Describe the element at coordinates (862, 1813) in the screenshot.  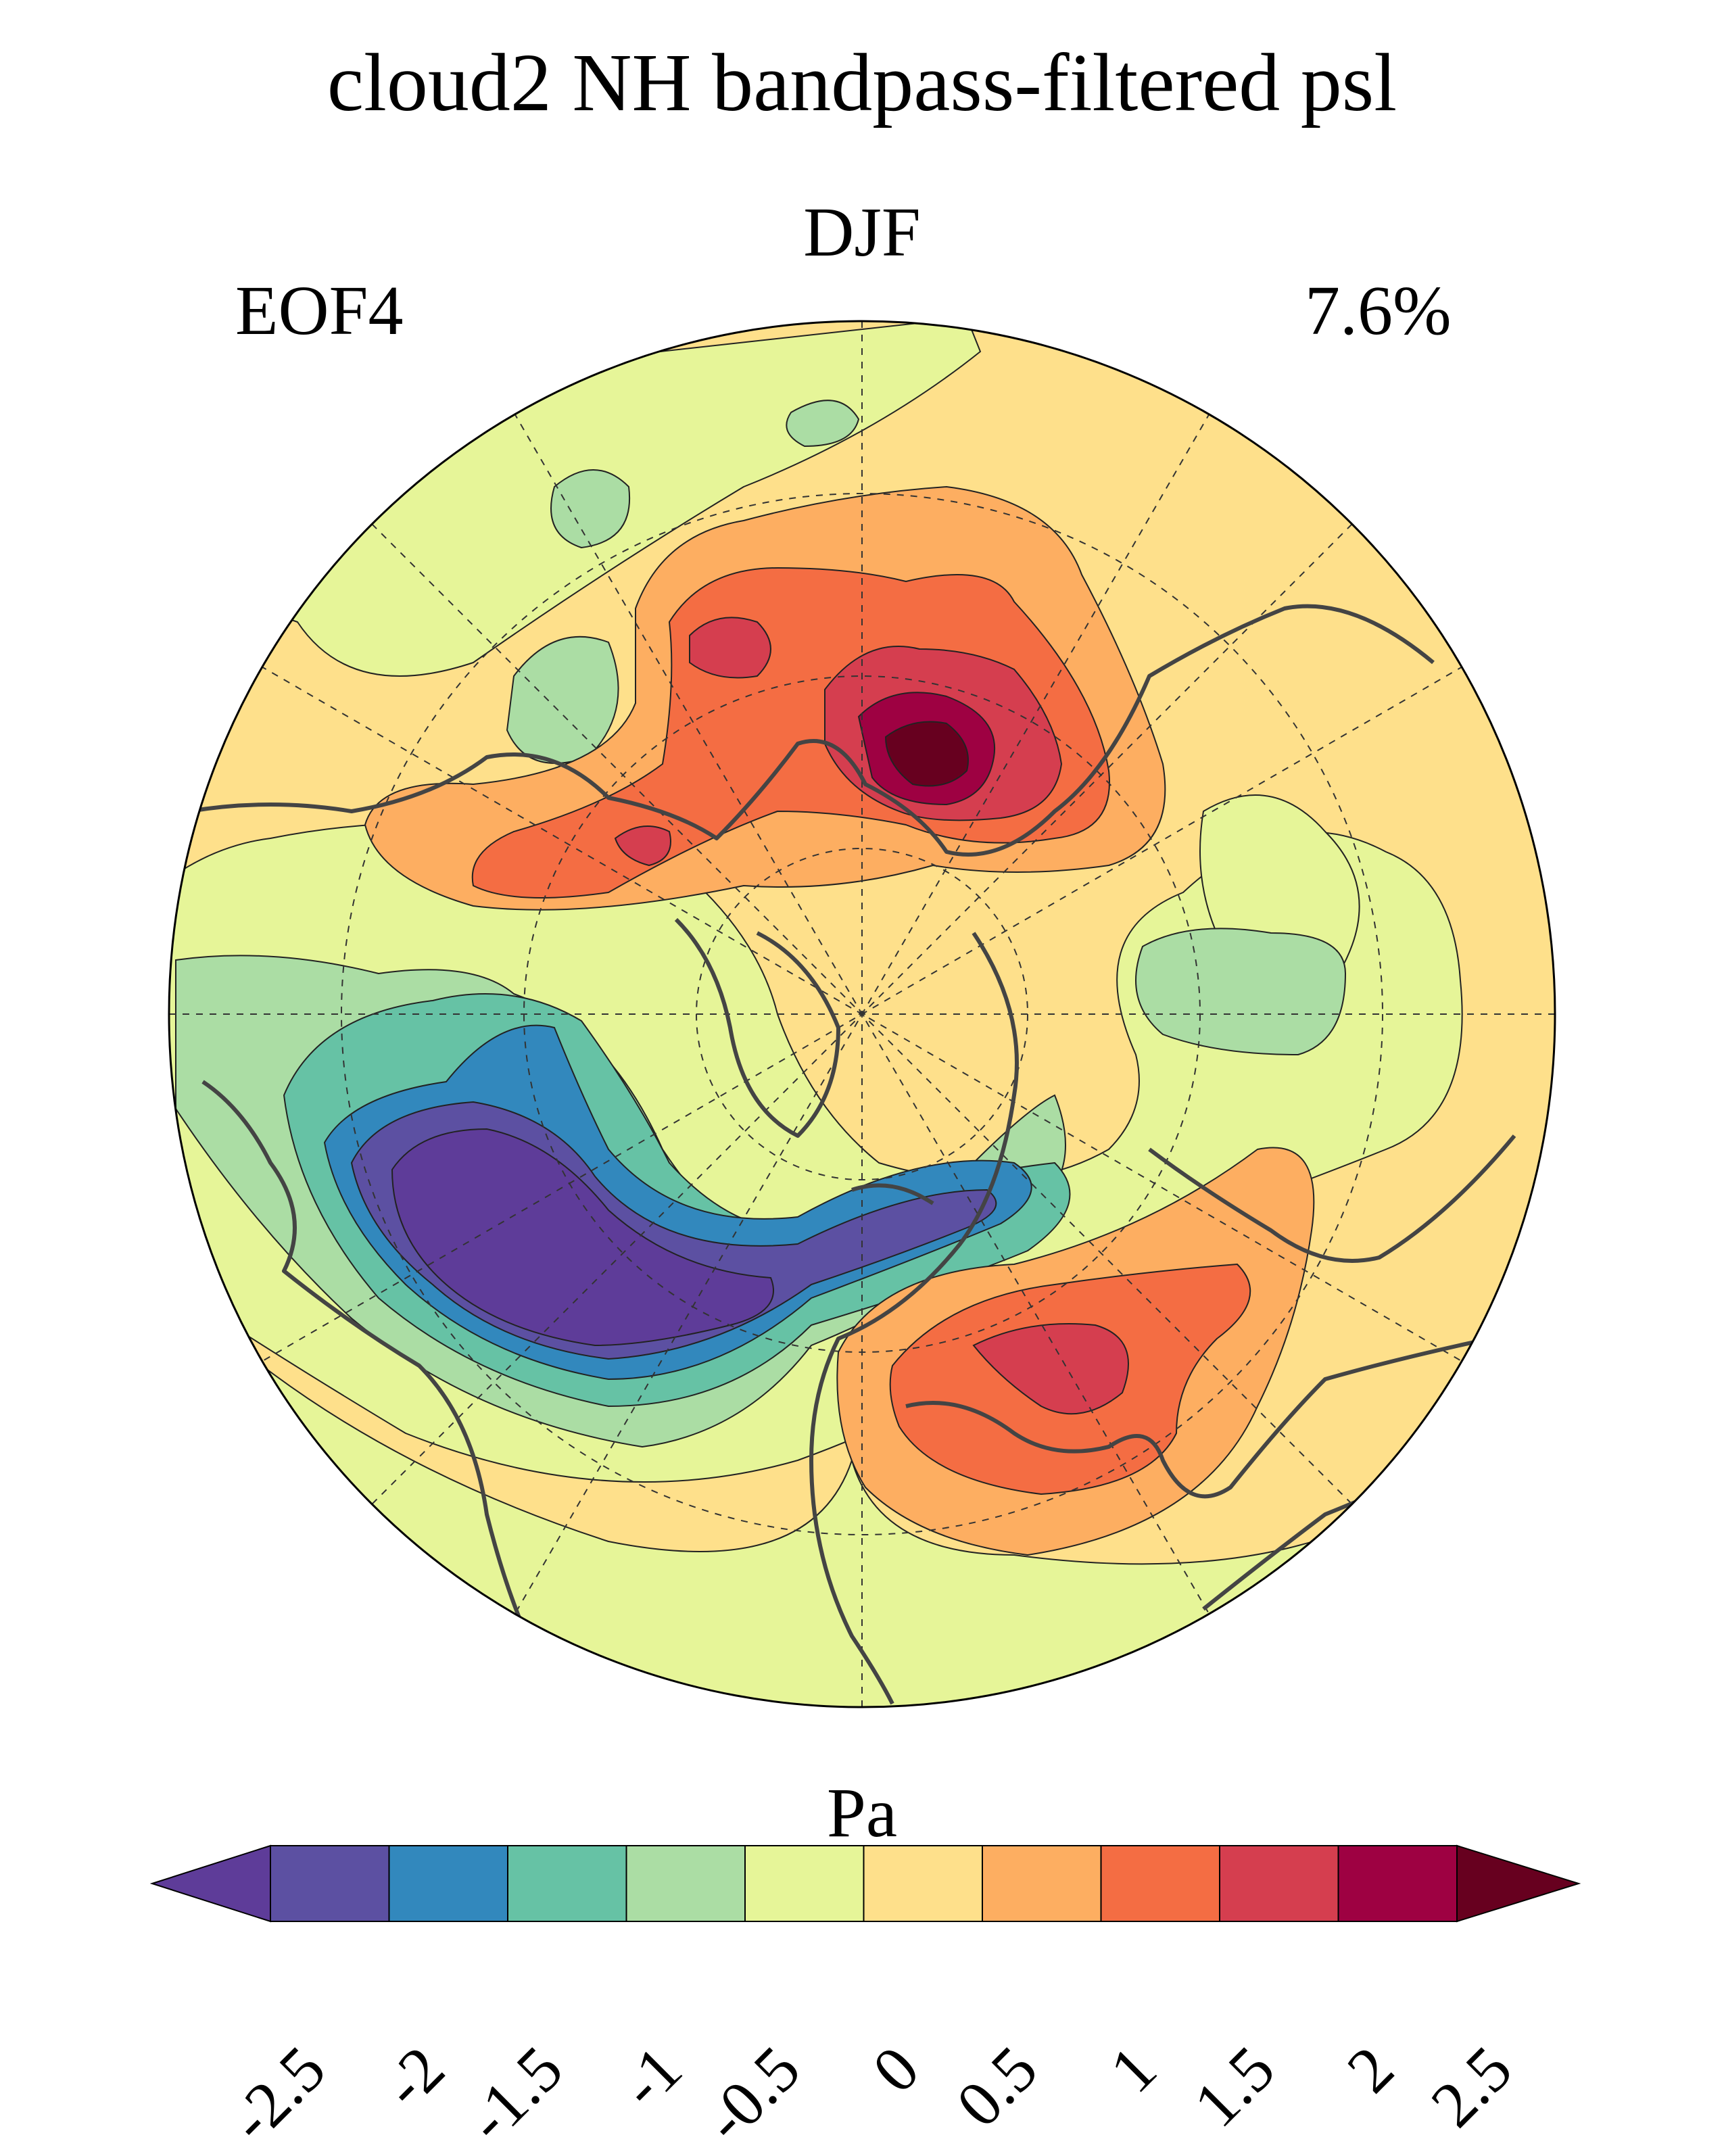
I see `colorbar-units: Pa` at that location.